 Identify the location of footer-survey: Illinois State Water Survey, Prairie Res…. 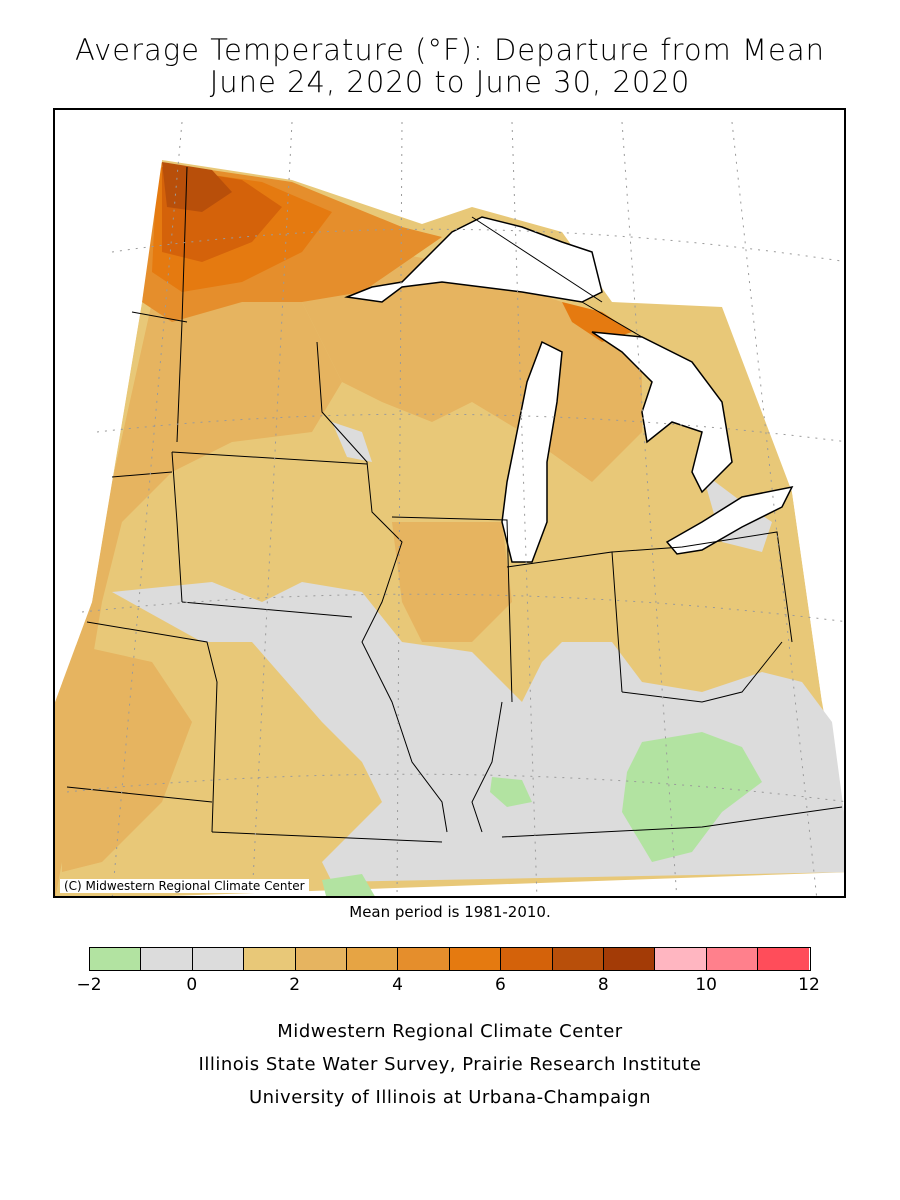
(450, 1064).